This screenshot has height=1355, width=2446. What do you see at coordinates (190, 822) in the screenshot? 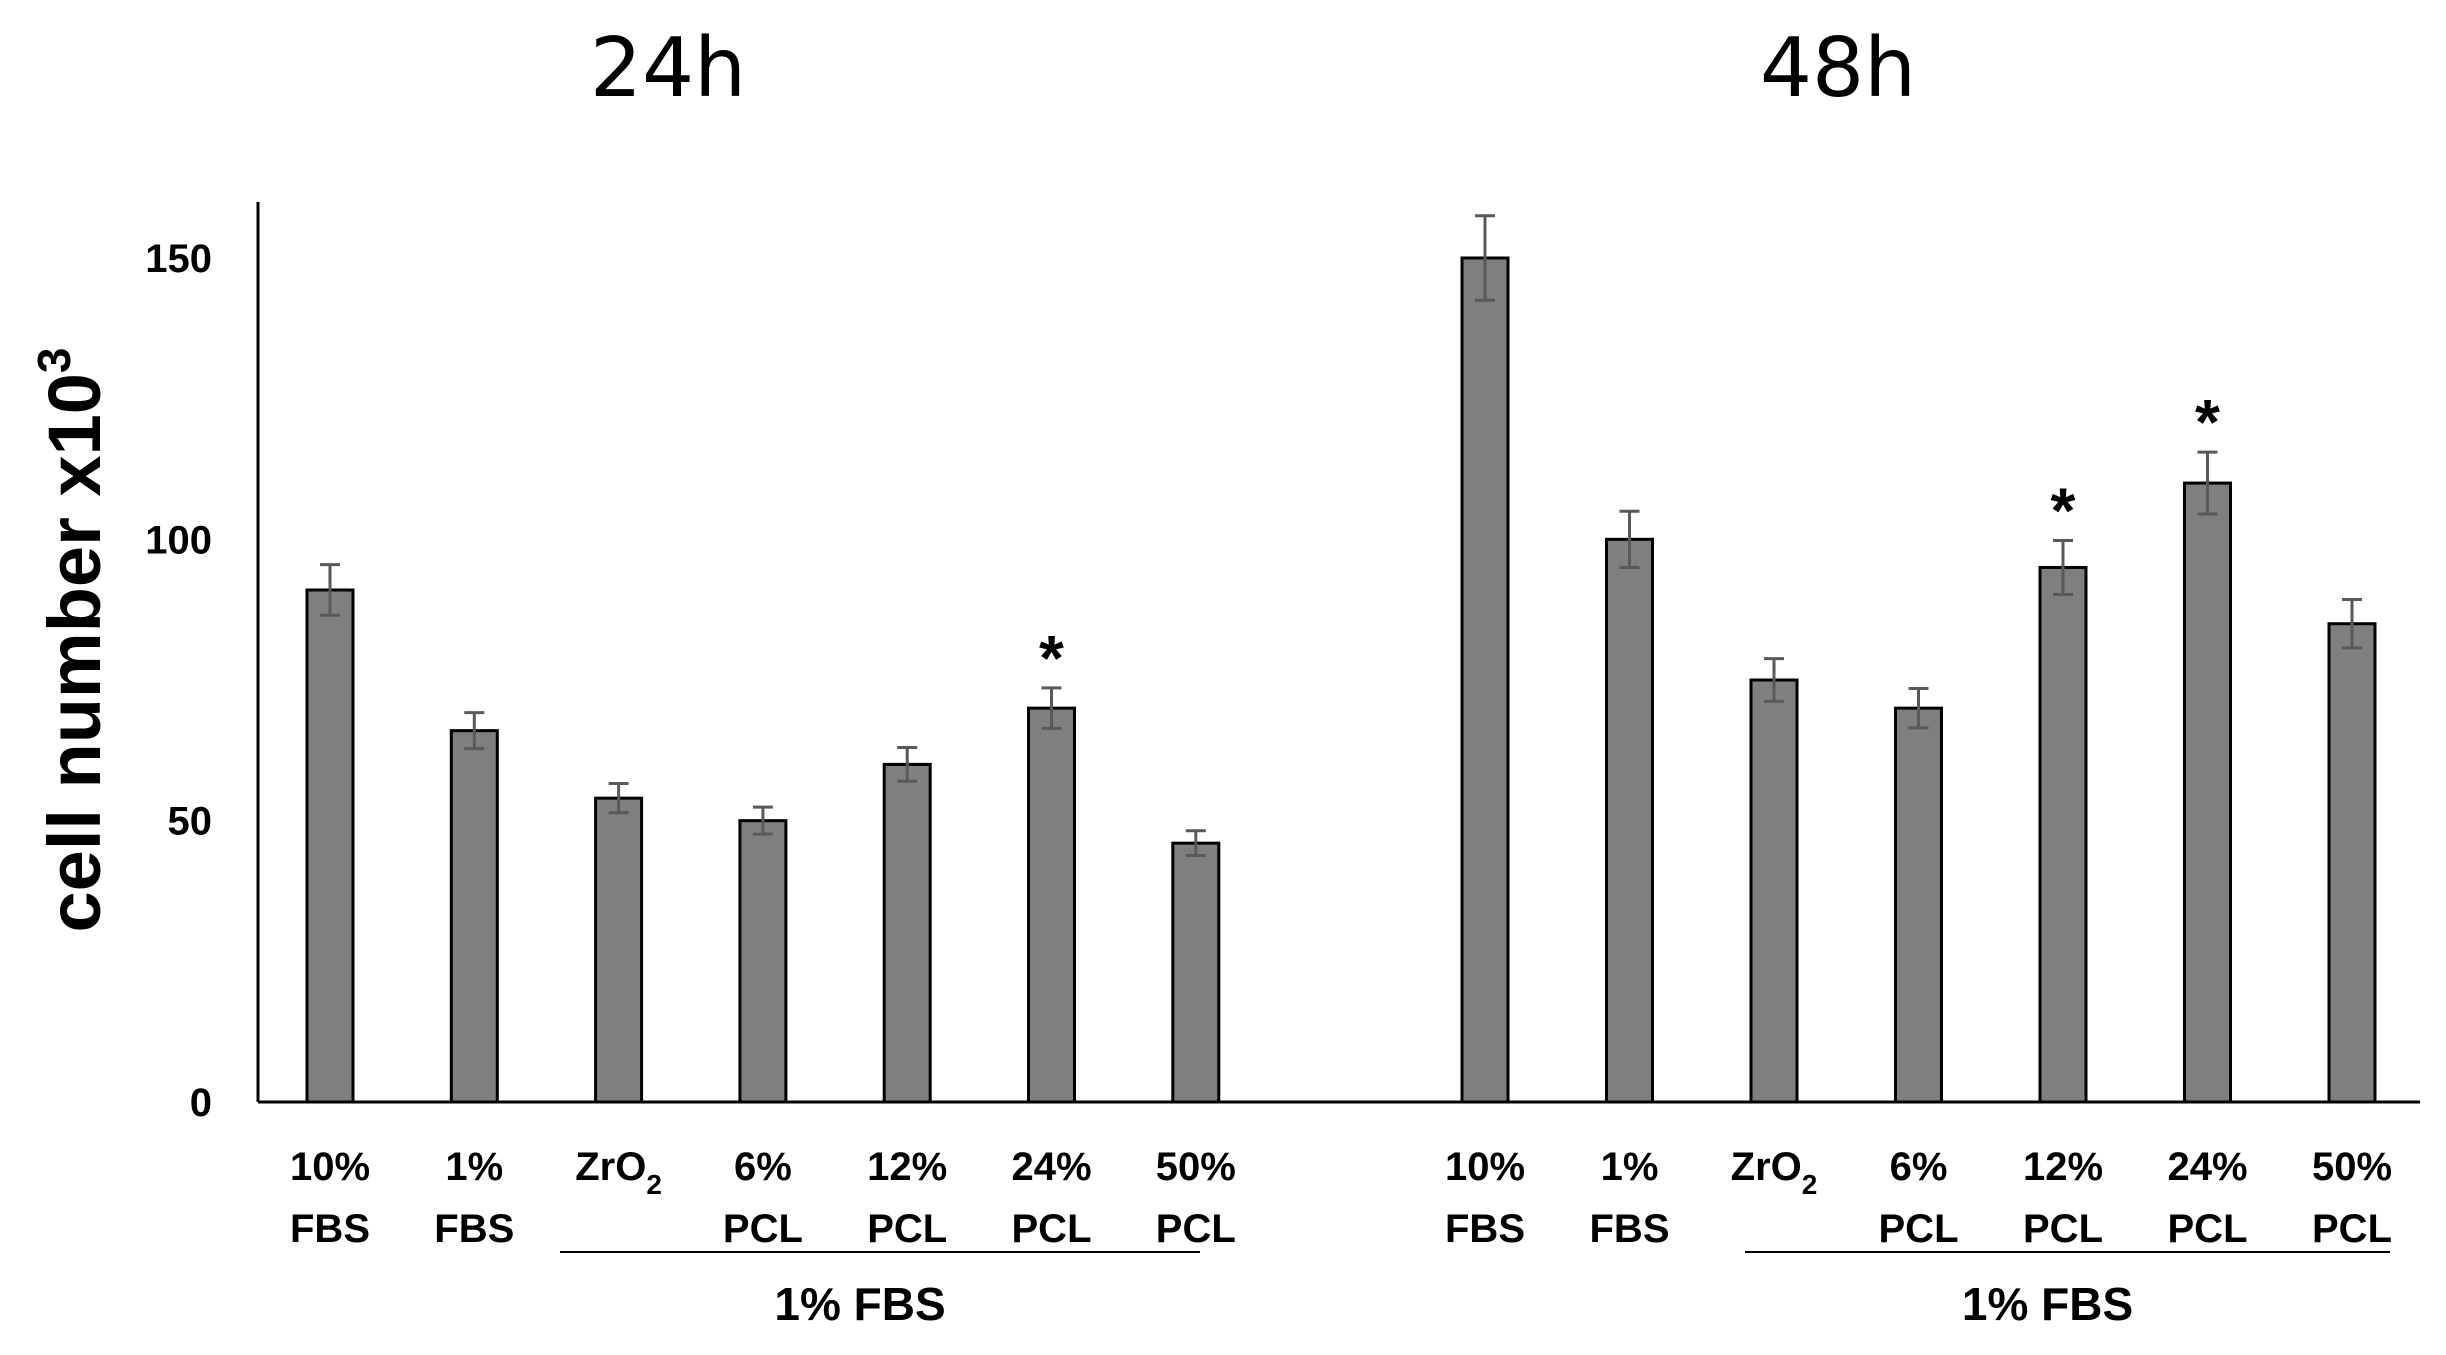
I see `y-tick-label: 50` at bounding box center [190, 822].